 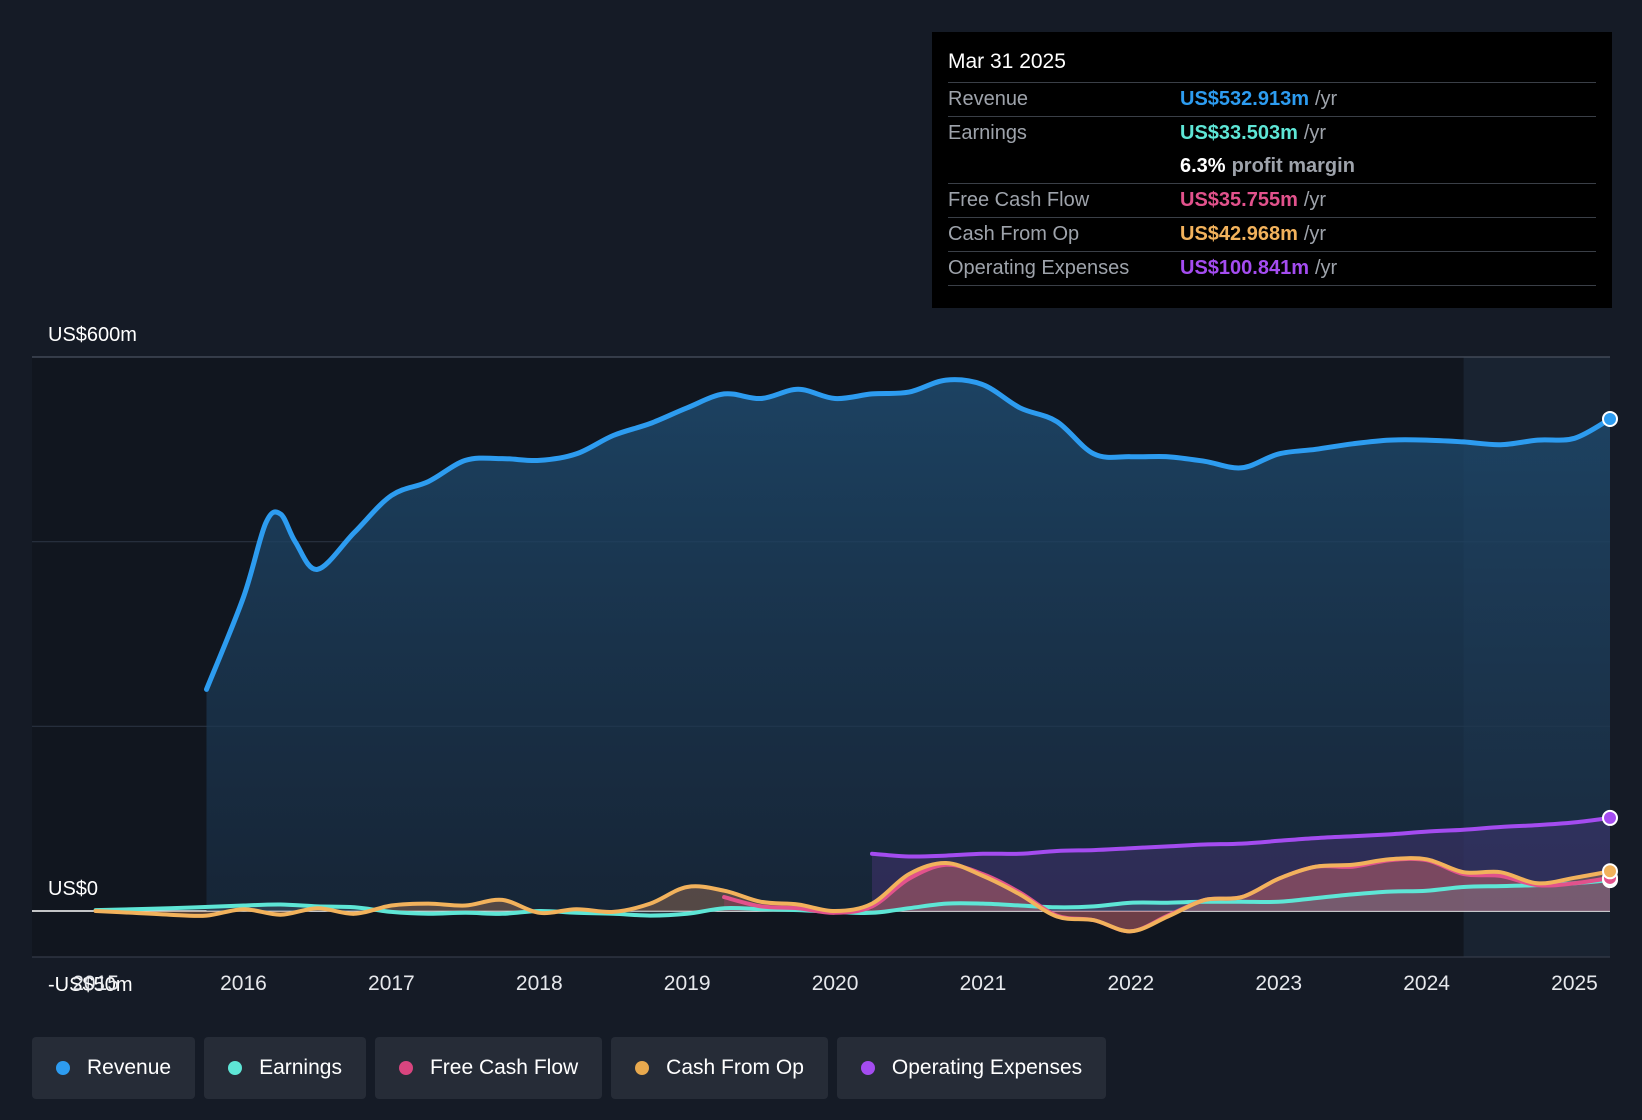 I want to click on tooltip-value: US$42.968m, so click(x=1239, y=234).